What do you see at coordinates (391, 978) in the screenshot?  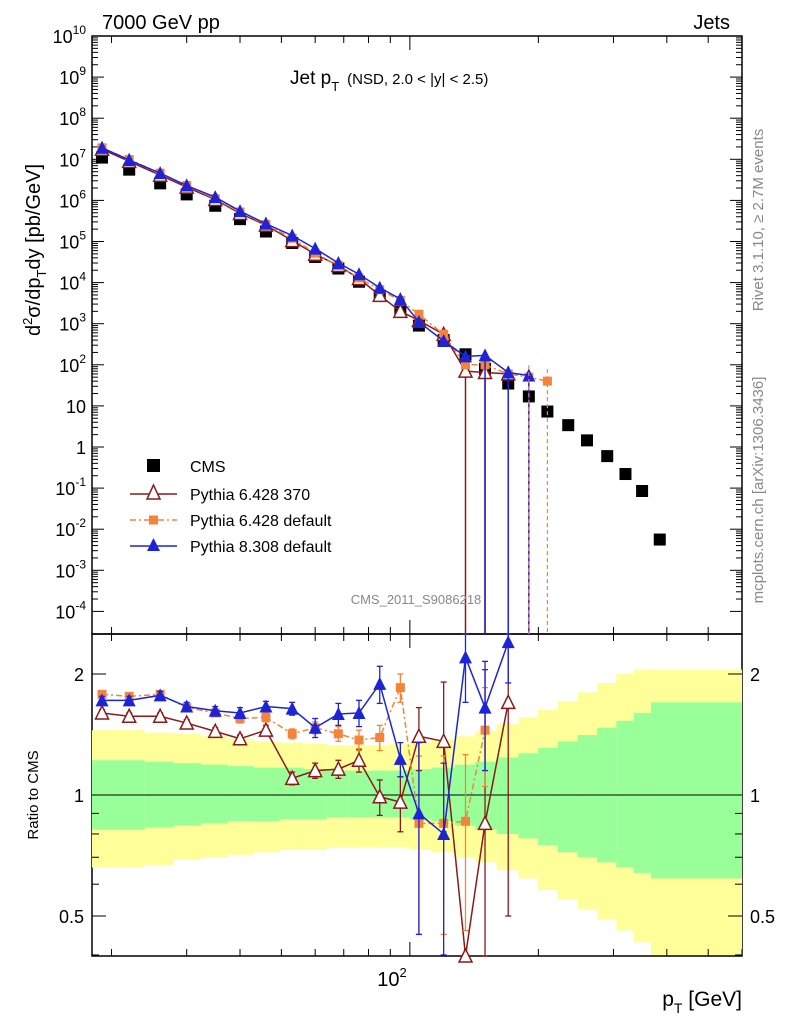 I see `x-tick-label-100: 102` at bounding box center [391, 978].